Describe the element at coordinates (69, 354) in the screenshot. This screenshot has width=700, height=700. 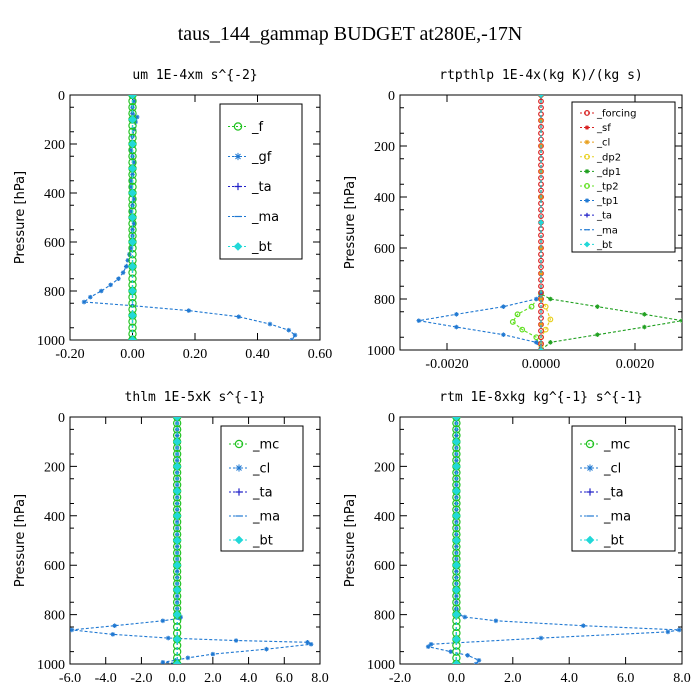
I see `x-tick-label: -0.20` at that location.